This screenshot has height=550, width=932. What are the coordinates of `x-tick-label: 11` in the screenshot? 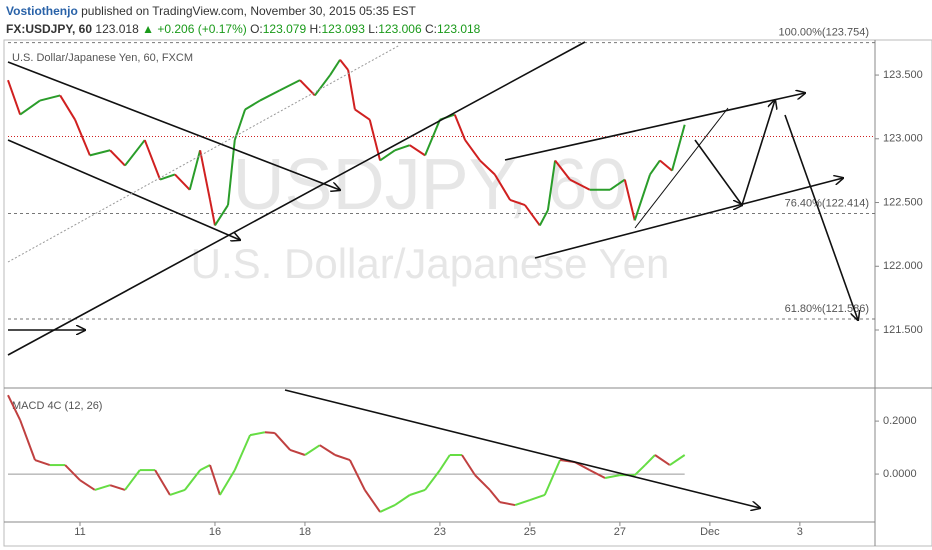 It's located at (79, 532).